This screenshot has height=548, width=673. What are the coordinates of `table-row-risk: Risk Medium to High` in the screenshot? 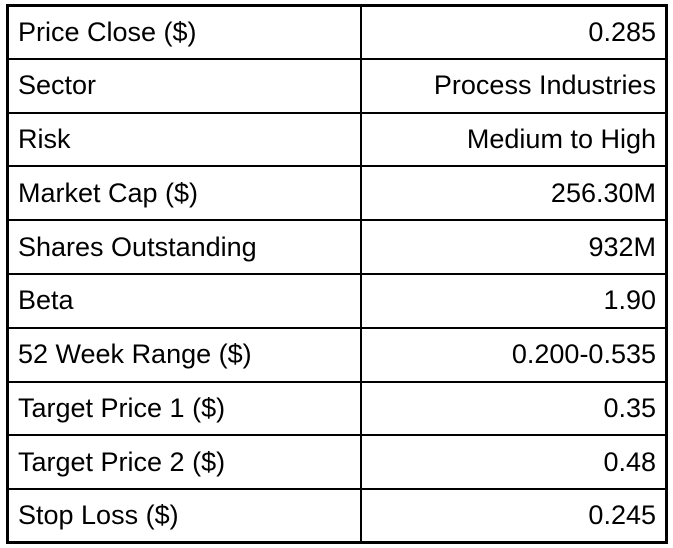 It's located at (337, 139).